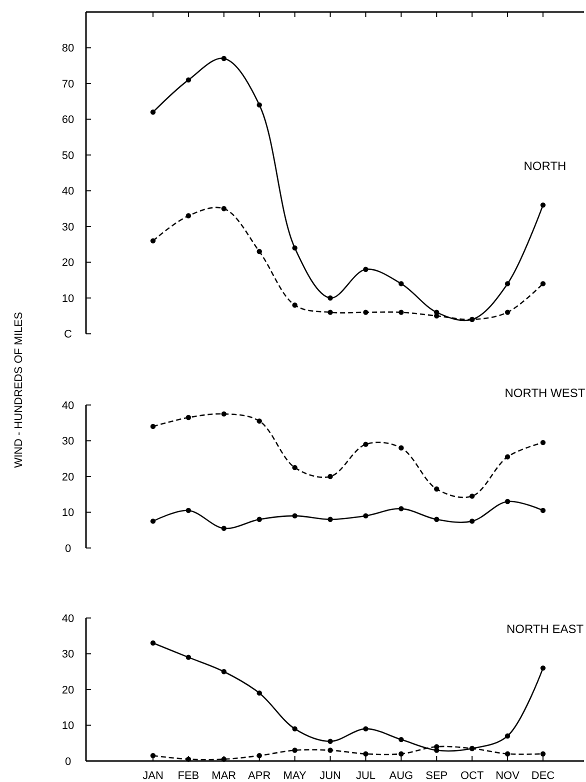  Describe the element at coordinates (68, 334) in the screenshot. I see `y-tick-label: C` at that location.